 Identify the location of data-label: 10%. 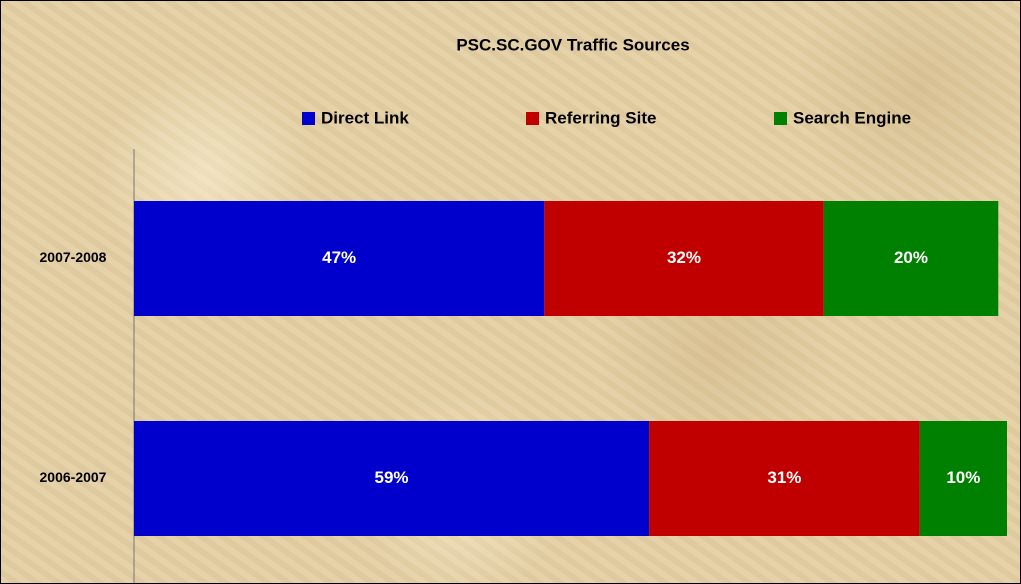
(963, 477).